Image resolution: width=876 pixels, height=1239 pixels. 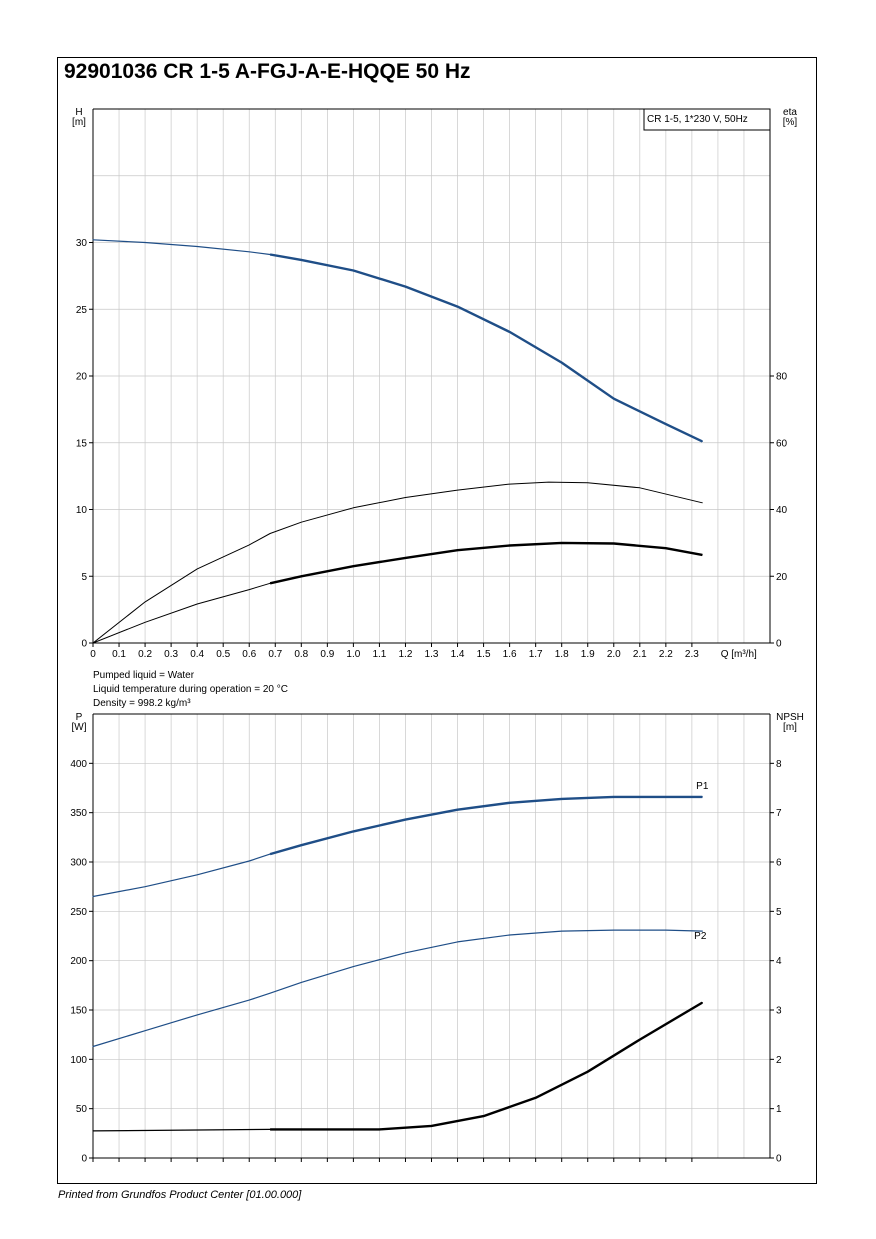 I want to click on y-left-tick-label: 15, so click(x=82, y=443).